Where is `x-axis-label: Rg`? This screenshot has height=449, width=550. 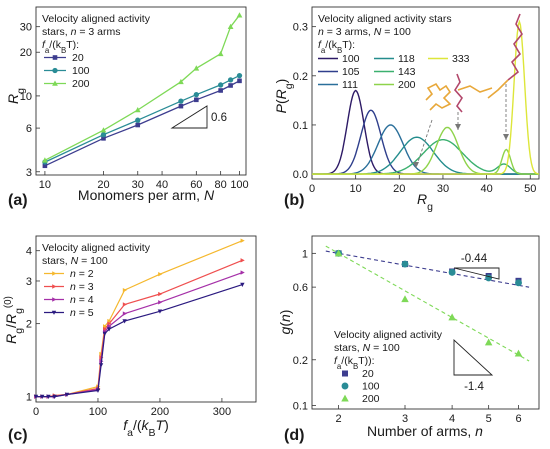
x-axis-label: Rg is located at coordinates (425, 202).